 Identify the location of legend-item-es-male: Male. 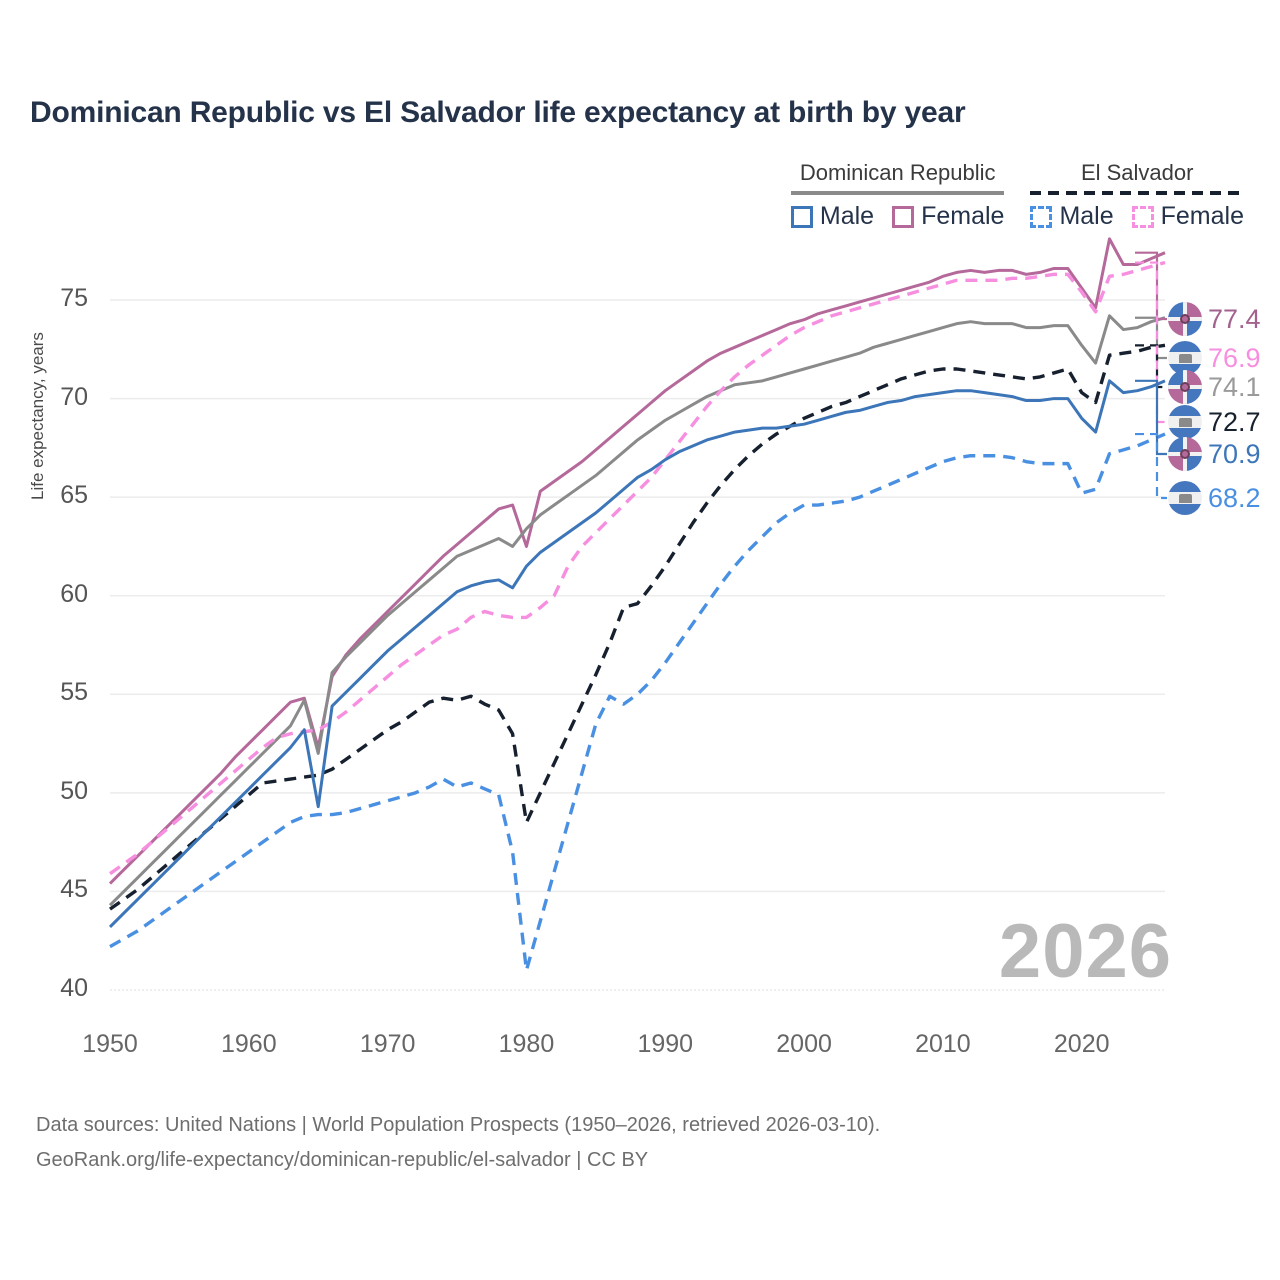
(1072, 216).